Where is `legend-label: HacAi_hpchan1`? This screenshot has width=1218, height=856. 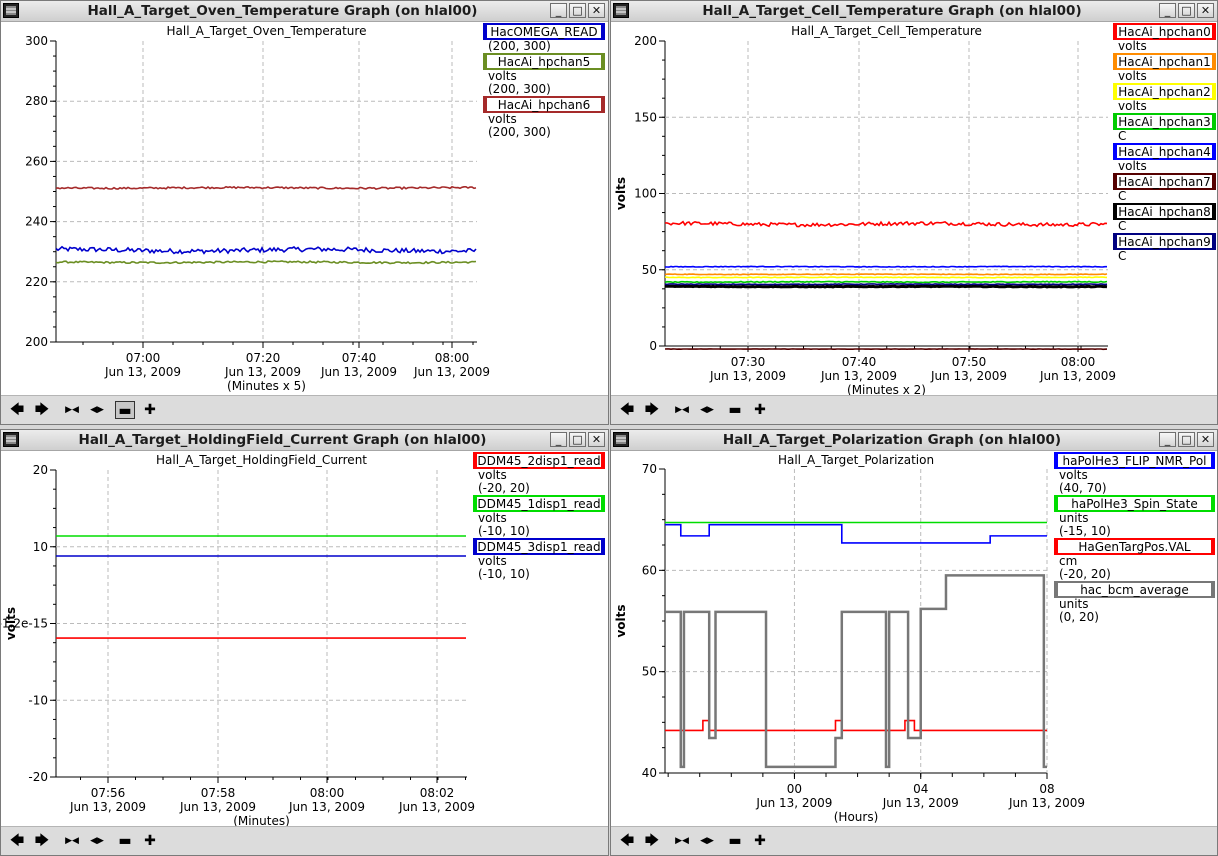
legend-label: HacAi_hpchan1 is located at coordinates (1164, 62).